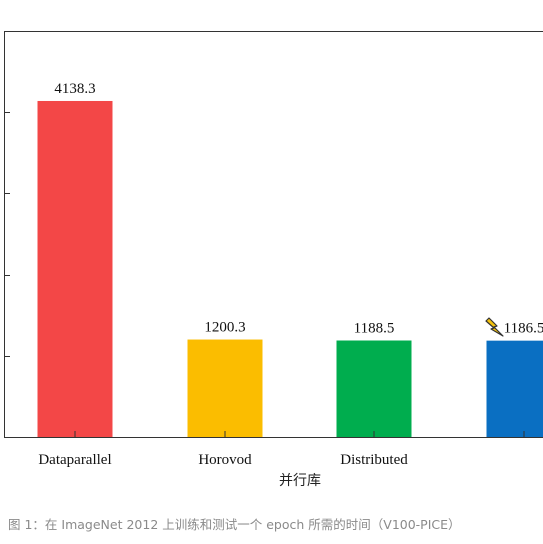 This screenshot has width=543, height=544. Describe the element at coordinates (7, 234) in the screenshot. I see `y-axis-ticks` at that location.